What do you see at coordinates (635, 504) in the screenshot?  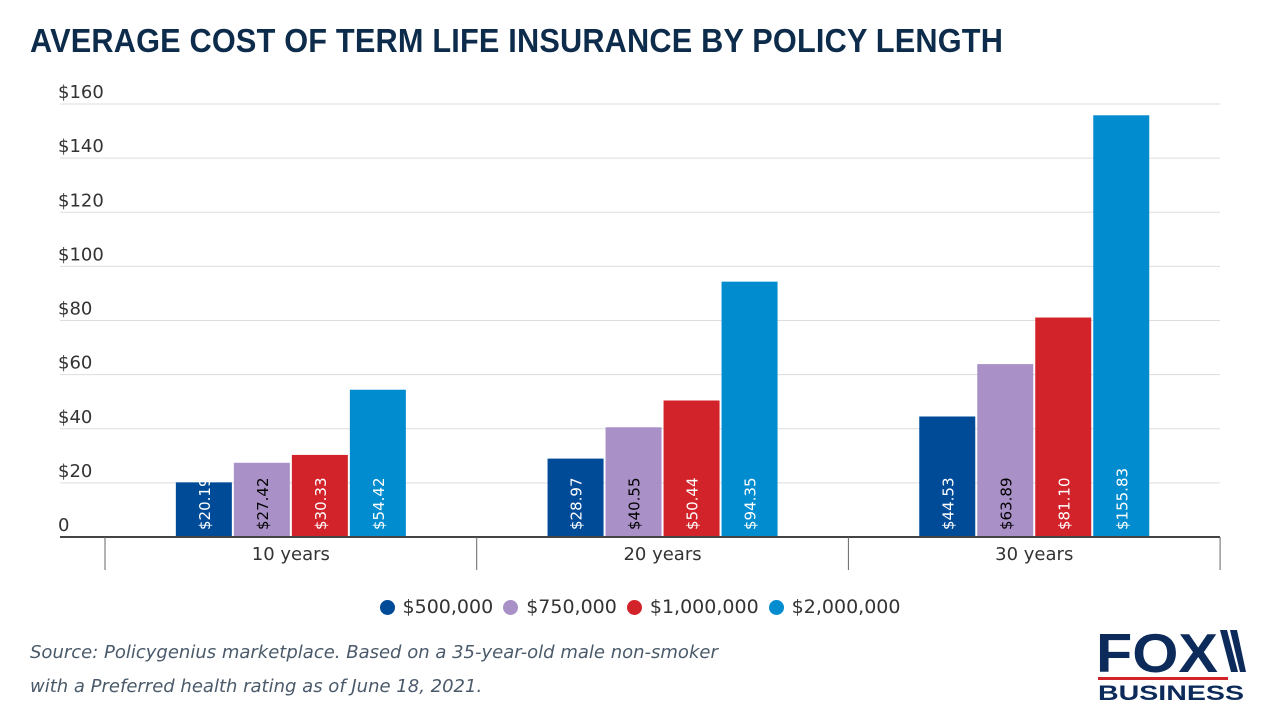 I see `data-label: $40.55` at bounding box center [635, 504].